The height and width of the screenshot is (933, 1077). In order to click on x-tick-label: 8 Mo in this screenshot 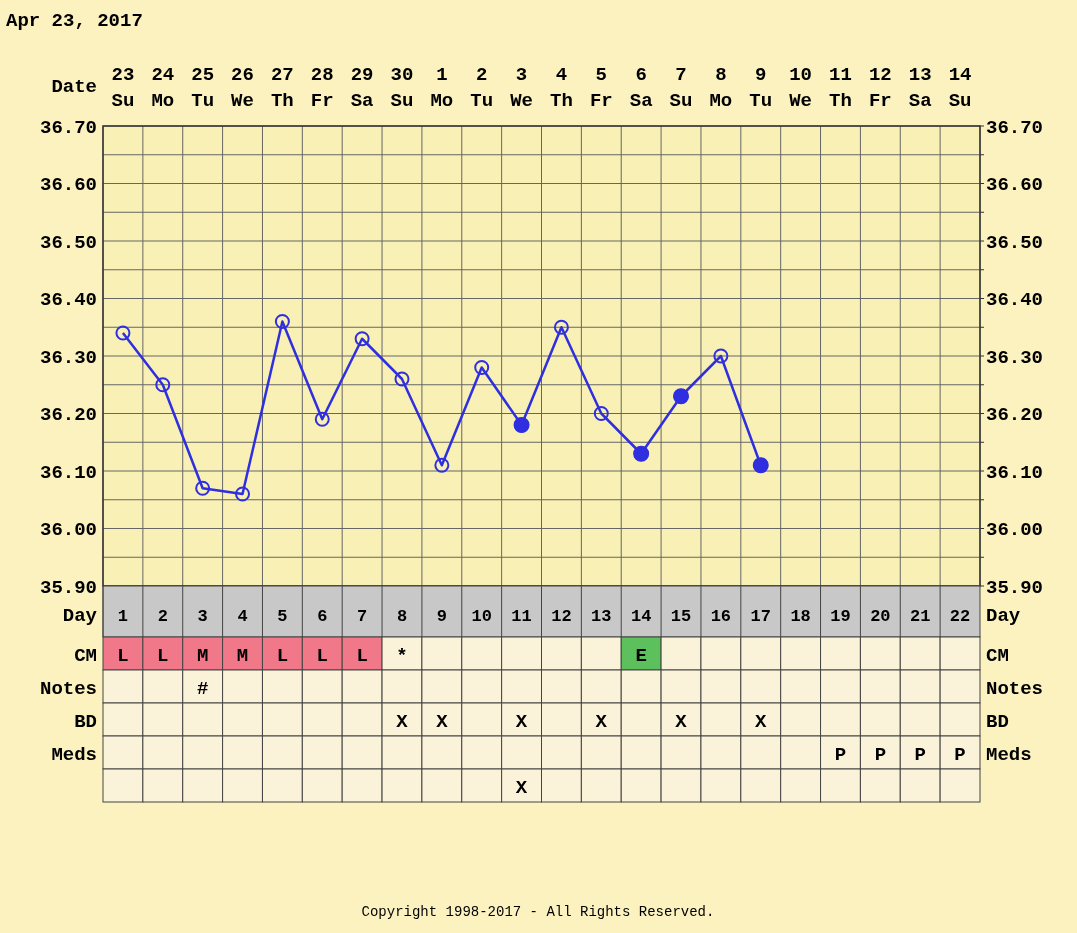, I will do `click(721, 88)`.